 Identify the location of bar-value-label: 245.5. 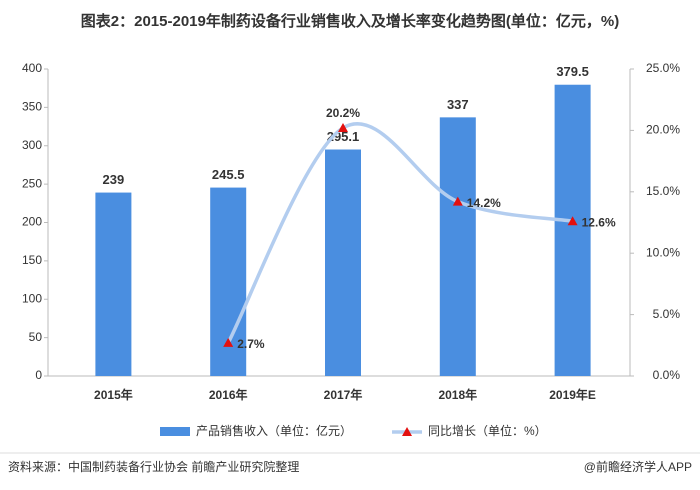
(228, 174).